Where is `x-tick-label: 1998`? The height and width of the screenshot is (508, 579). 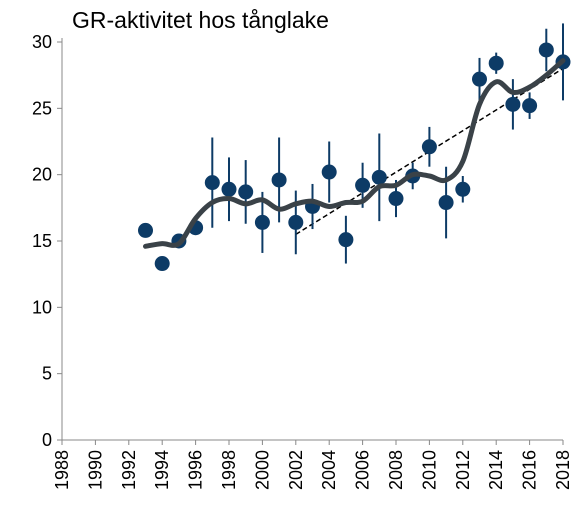
x-tick-label: 1998 is located at coordinates (229, 470).